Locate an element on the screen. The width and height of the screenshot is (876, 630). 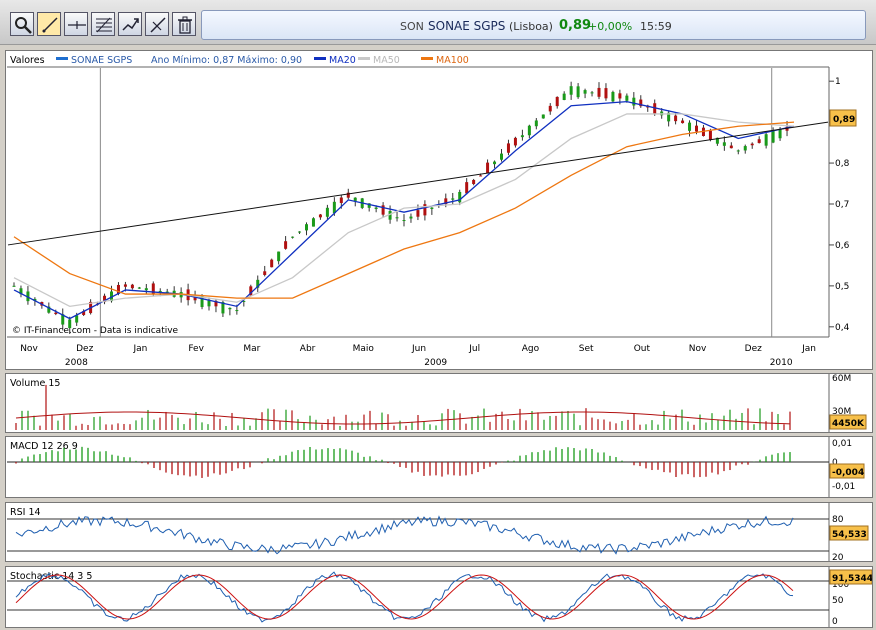
y-tick-label: 0,5 is located at coordinates (842, 287).